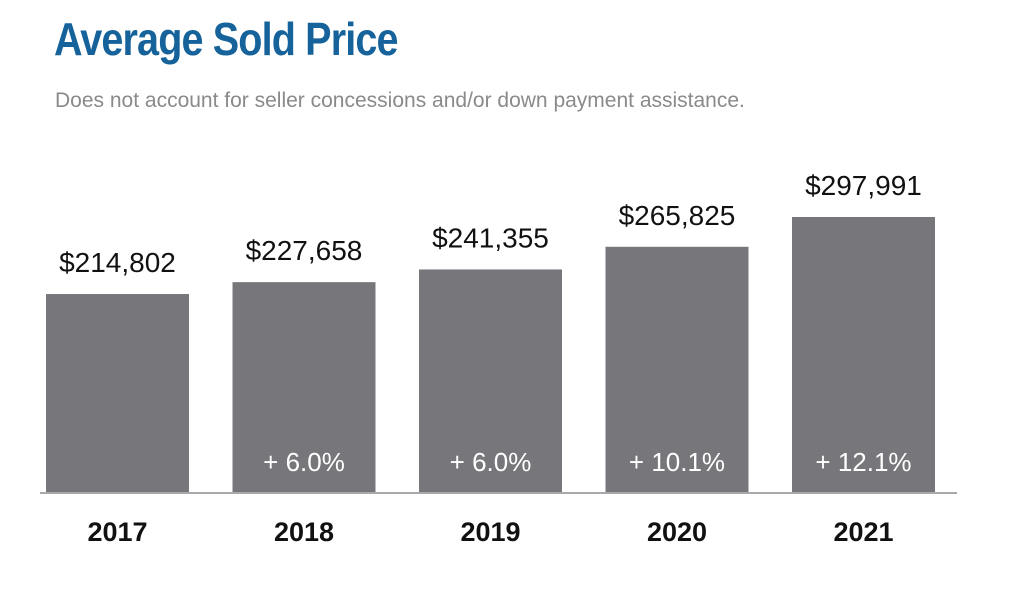 This screenshot has height=595, width=1024. I want to click on year-label-2019: 2019, so click(490, 532).